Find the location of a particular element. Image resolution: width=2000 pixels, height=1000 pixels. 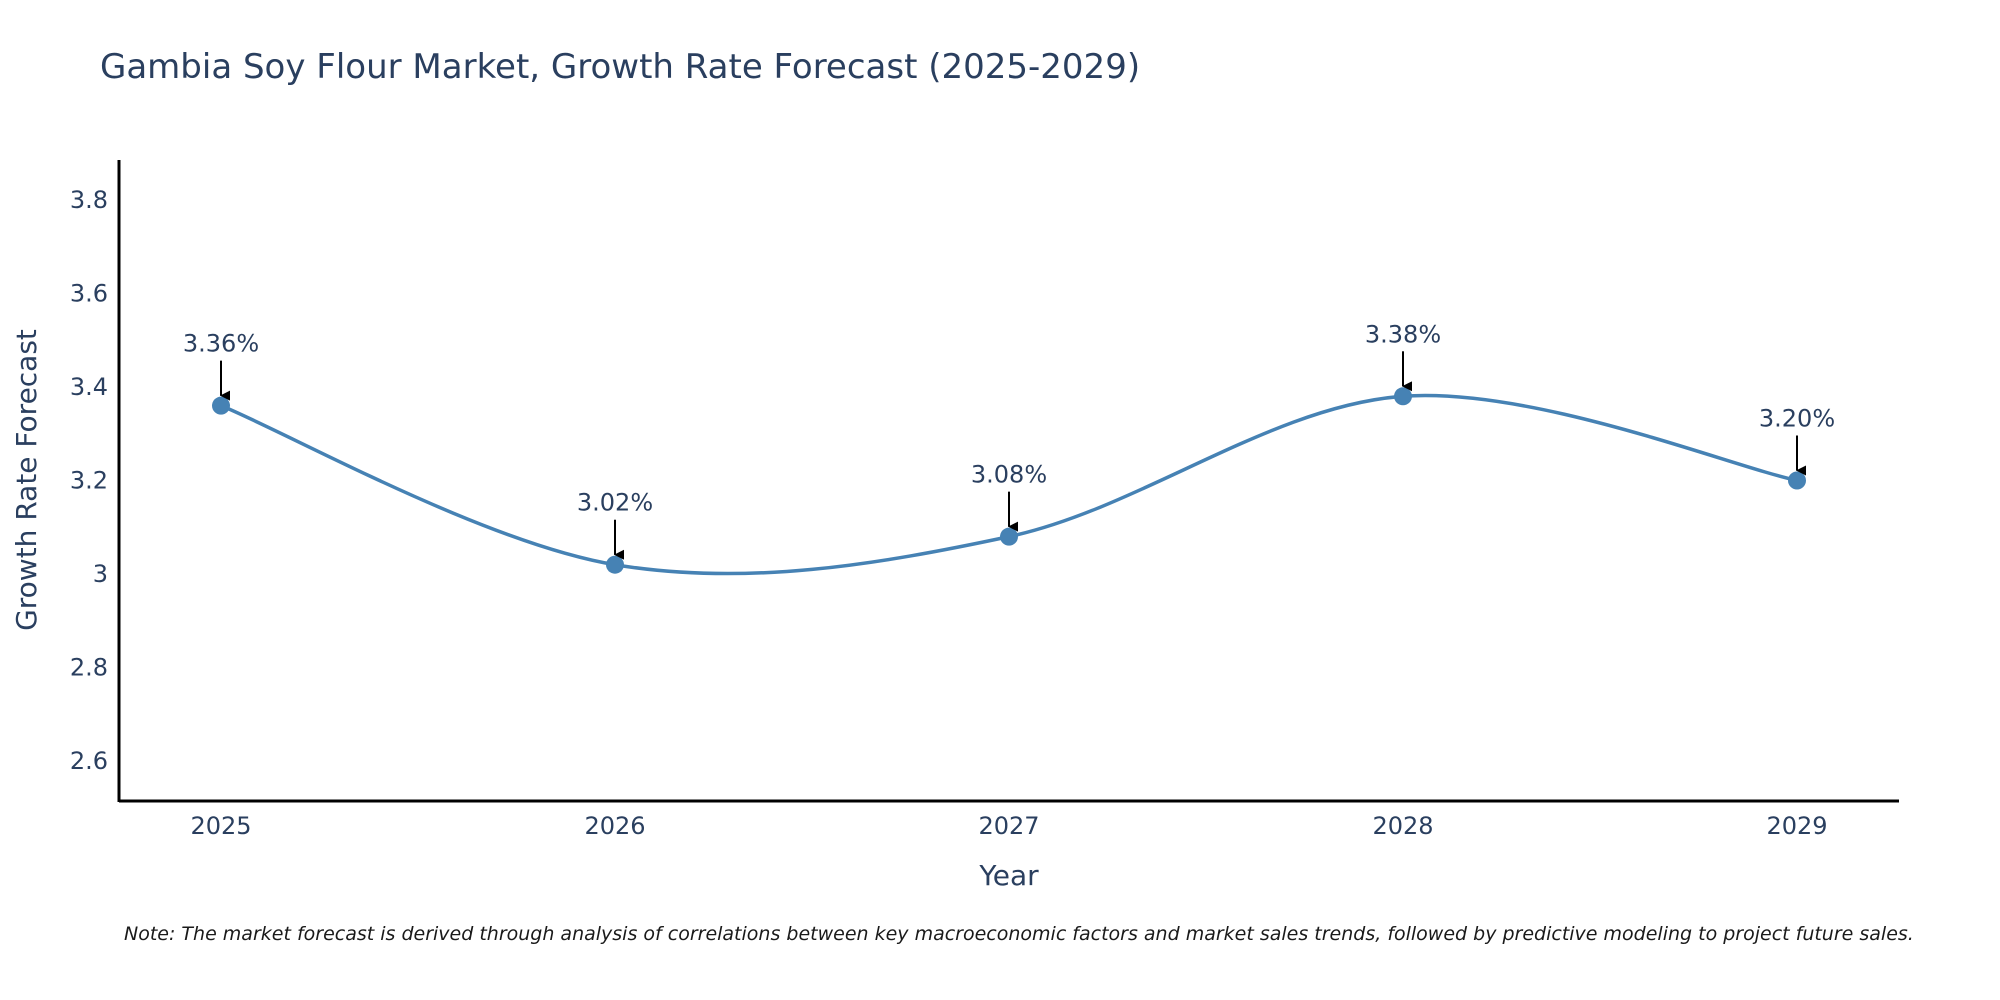

y-tick-label: 3.6 is located at coordinates (89, 293).